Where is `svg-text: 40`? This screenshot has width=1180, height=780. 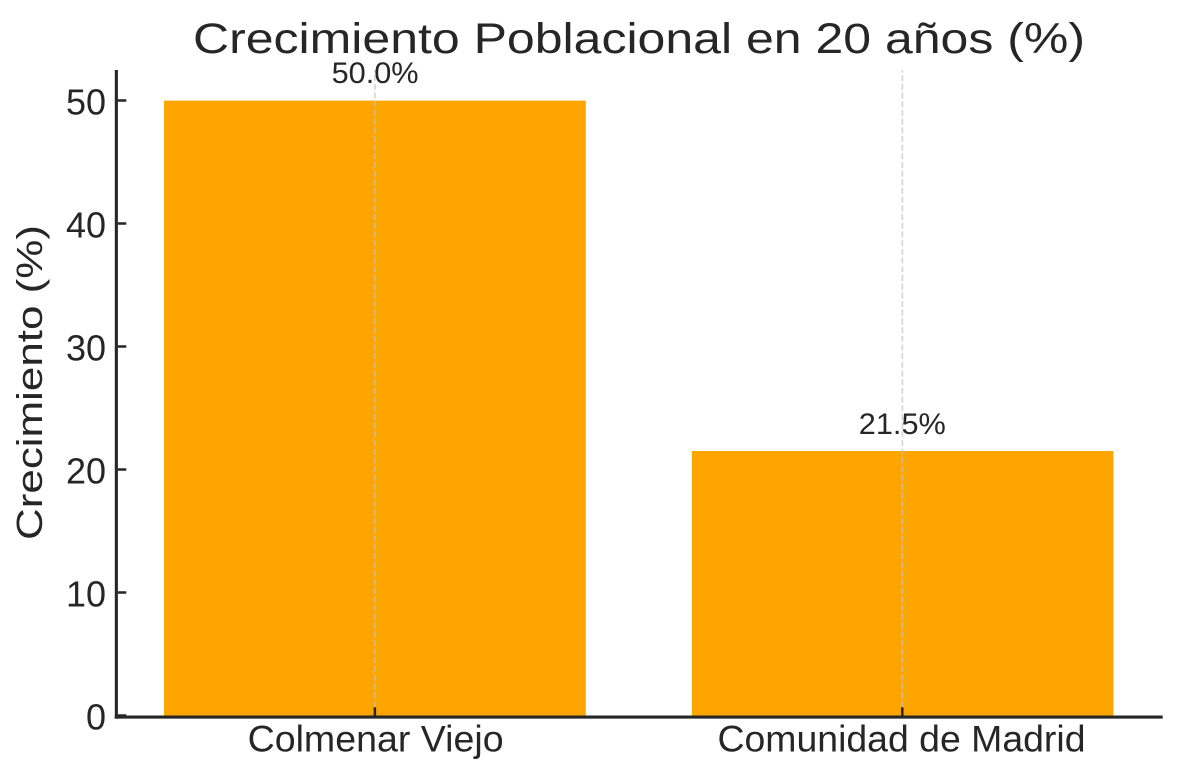
svg-text: 40 is located at coordinates (86, 225).